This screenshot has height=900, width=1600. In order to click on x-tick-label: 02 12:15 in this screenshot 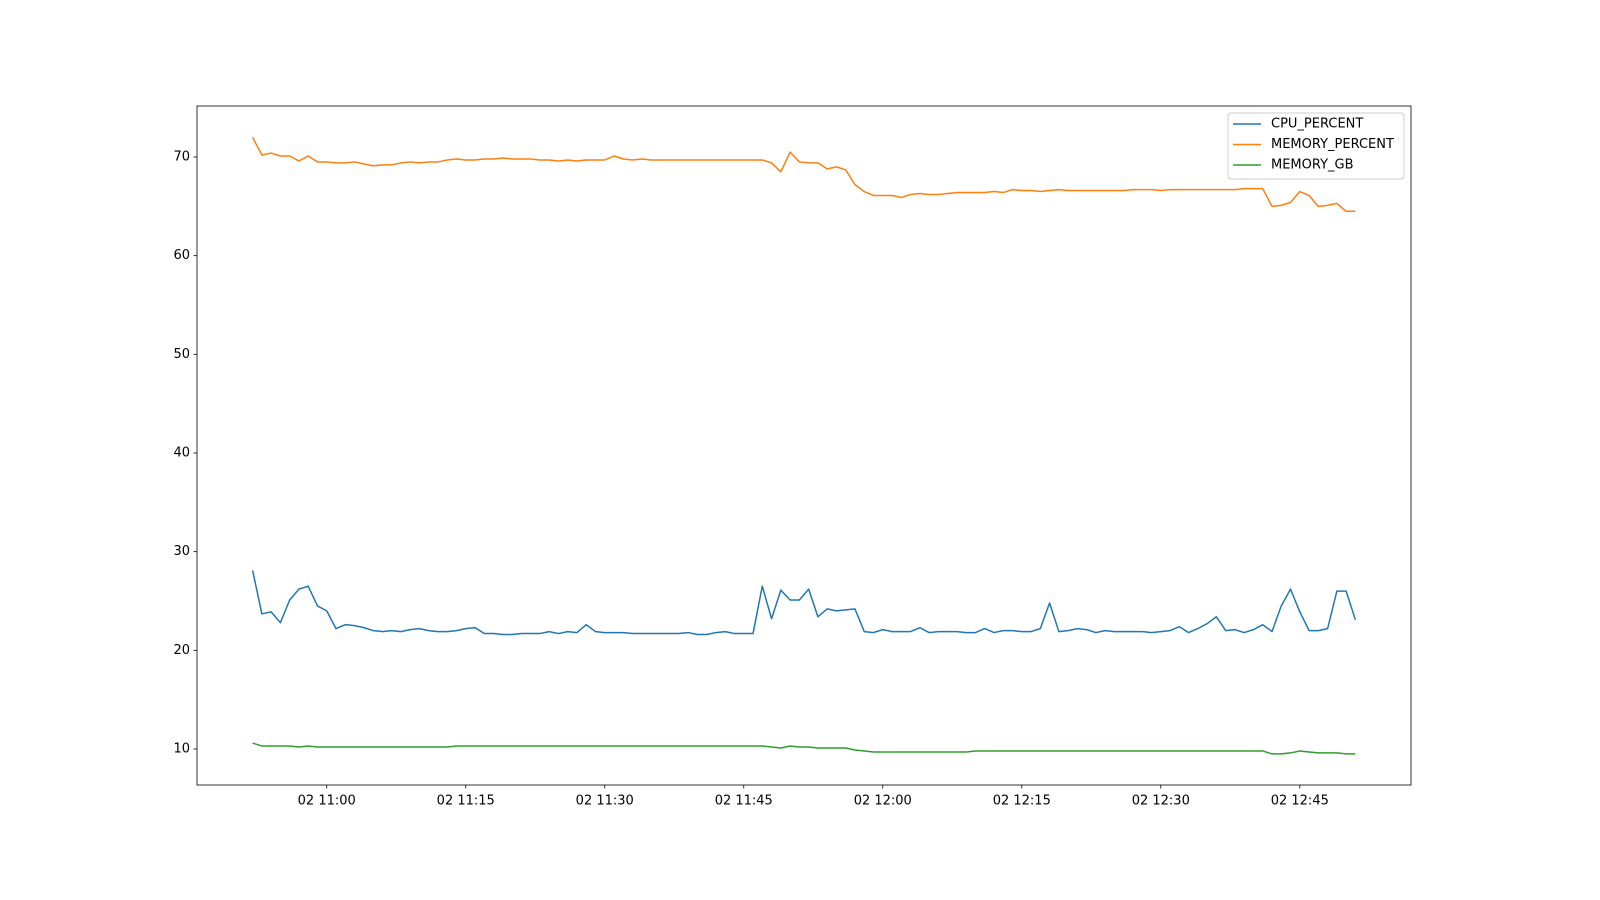, I will do `click(1022, 801)`.